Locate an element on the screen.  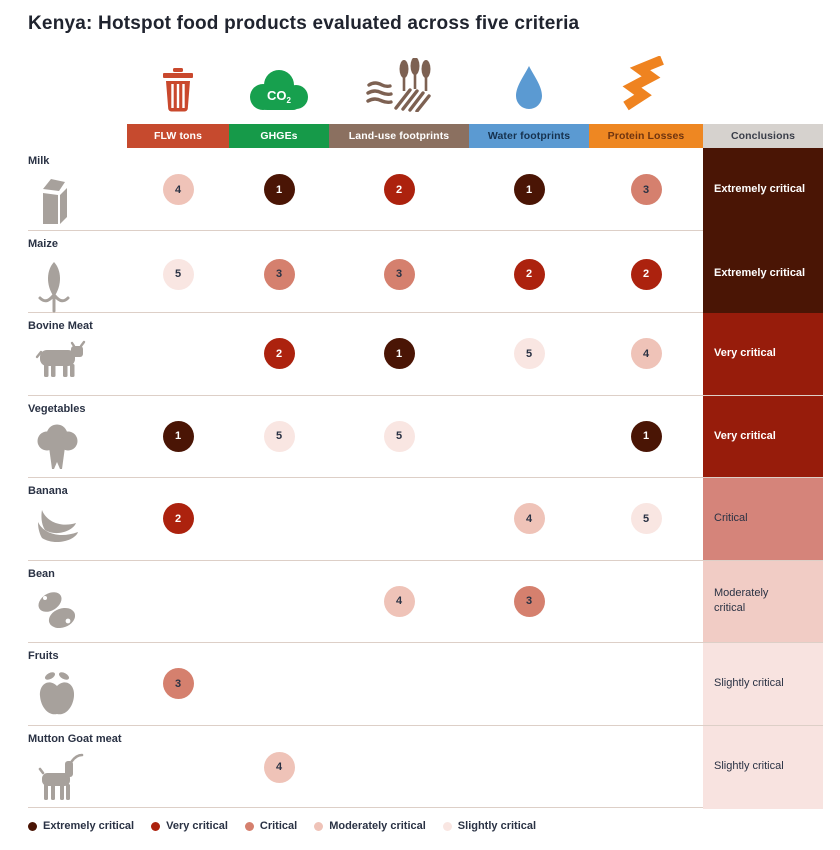
product-row: Maize 5 3 3 2 2 Extremely critical is located at coordinates (425, 274).